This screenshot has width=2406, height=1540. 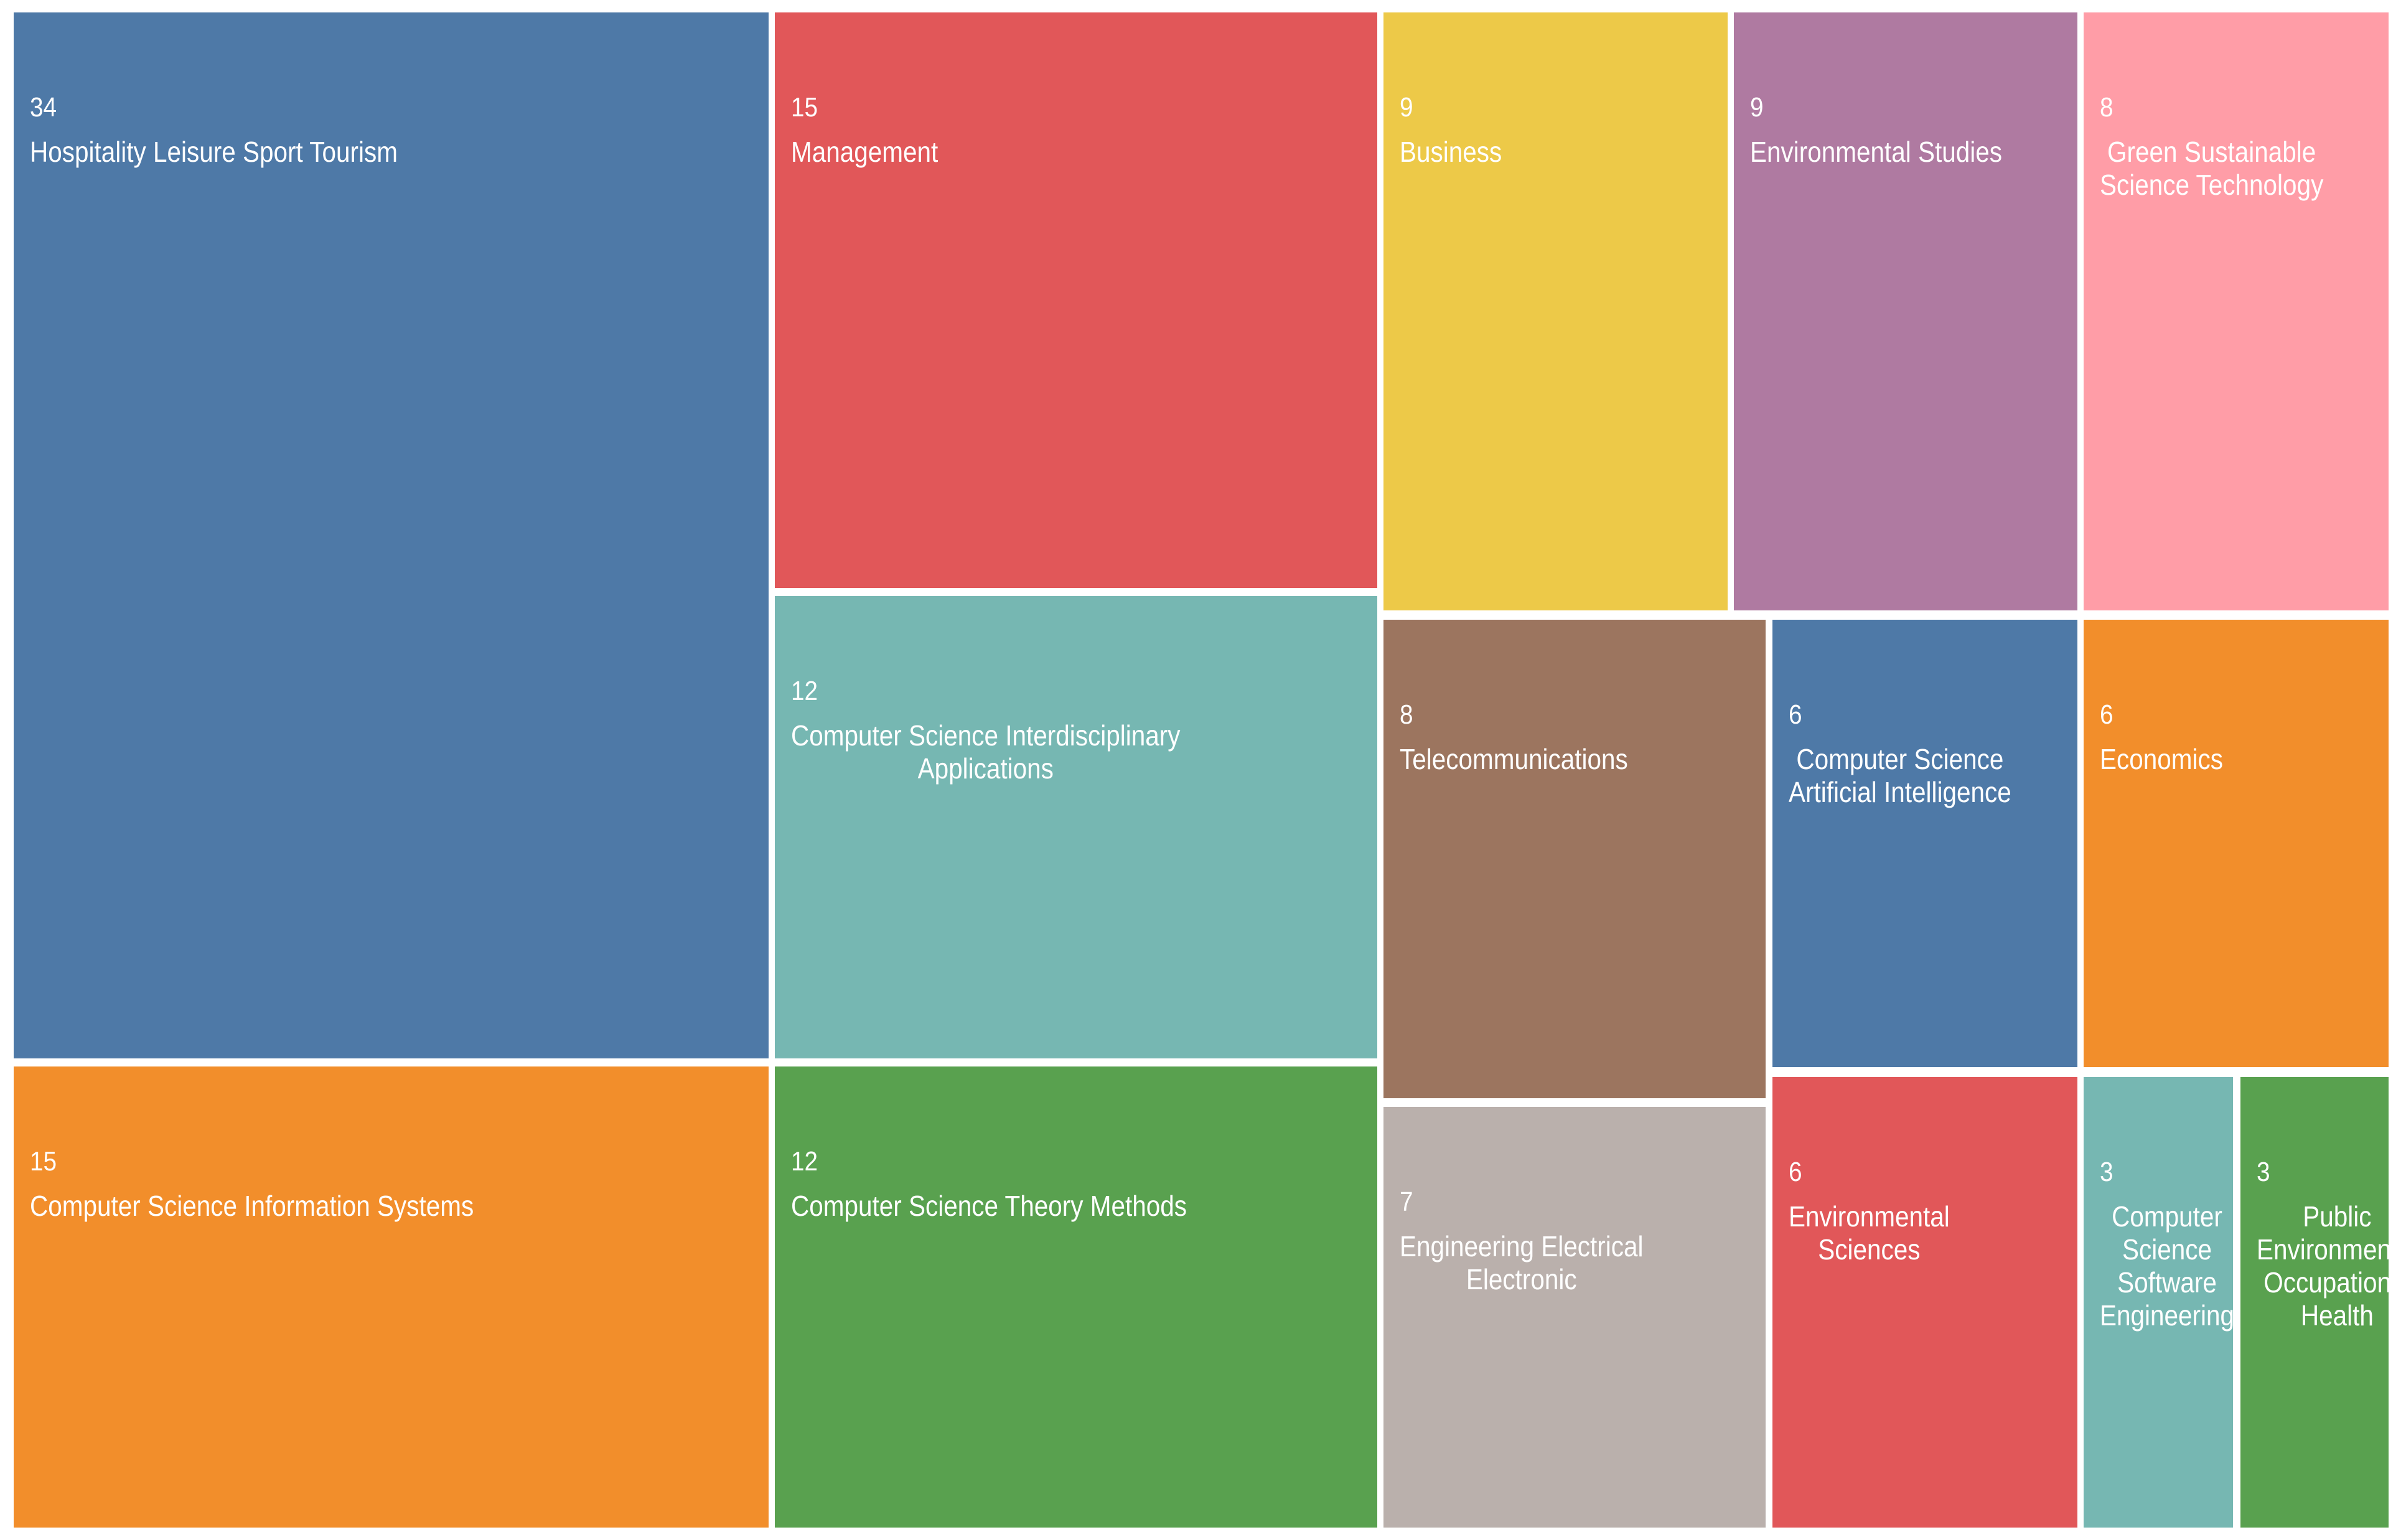 What do you see at coordinates (2236, 843) in the screenshot?
I see `tile-economics: 6 Economics` at bounding box center [2236, 843].